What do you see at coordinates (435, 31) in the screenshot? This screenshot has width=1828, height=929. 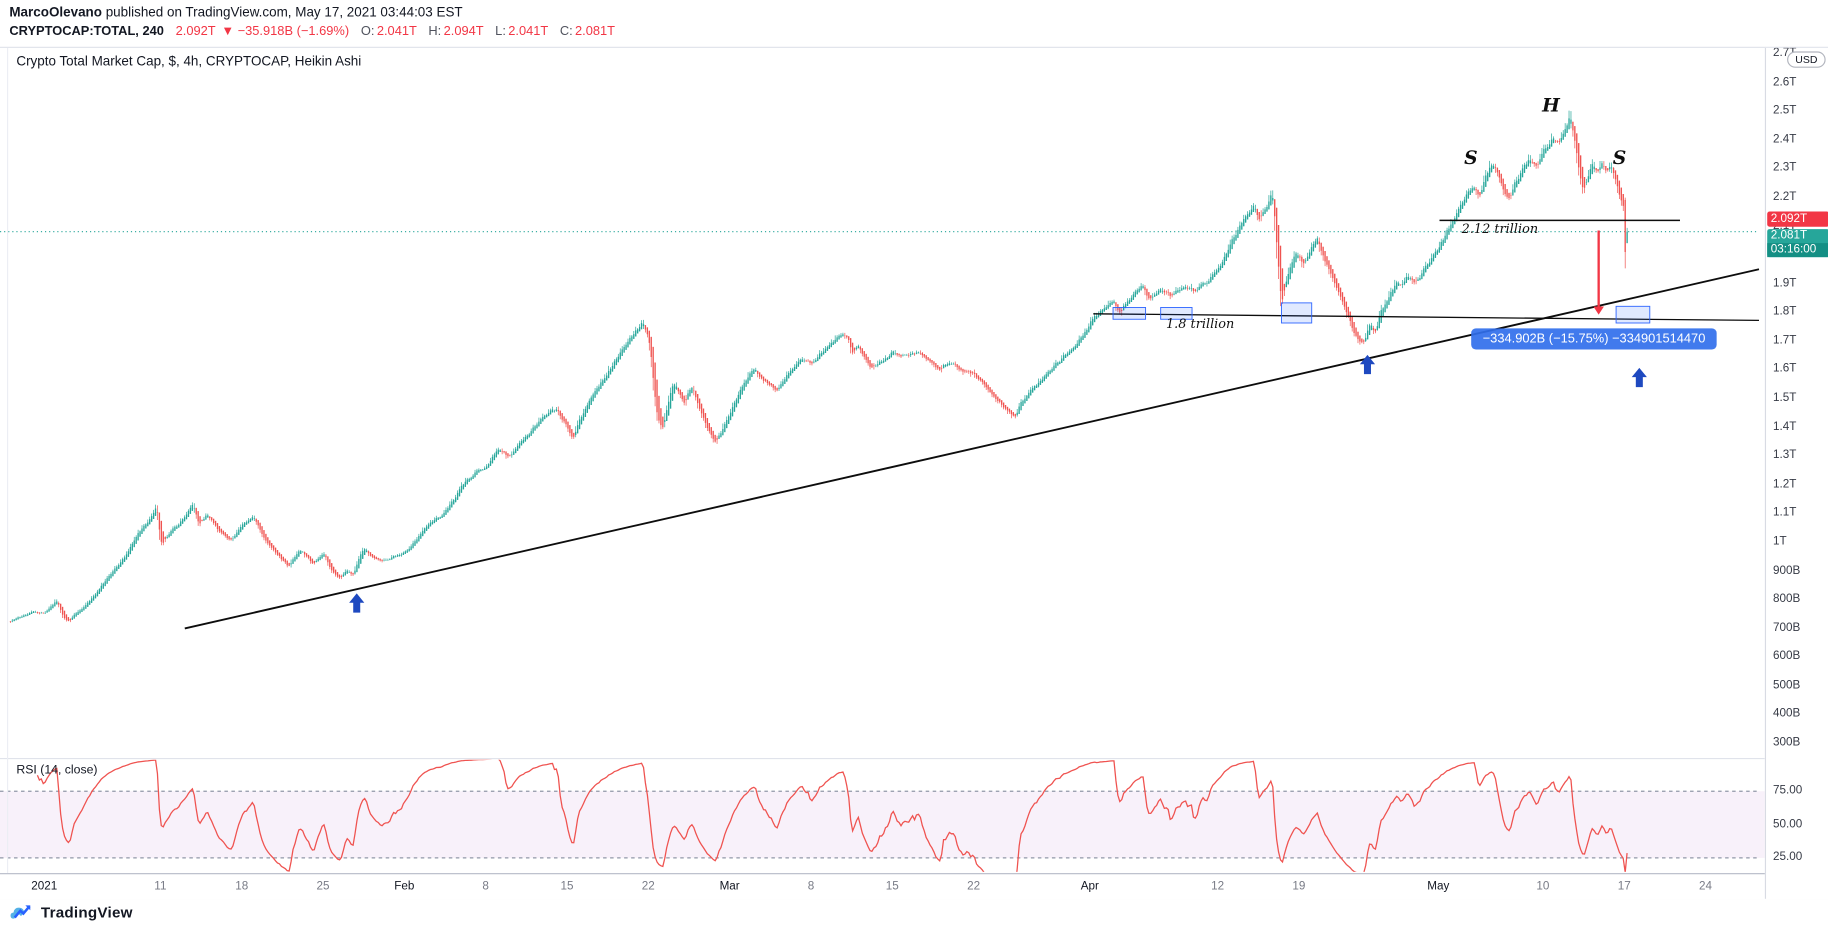 I see `high-label: H:` at bounding box center [435, 31].